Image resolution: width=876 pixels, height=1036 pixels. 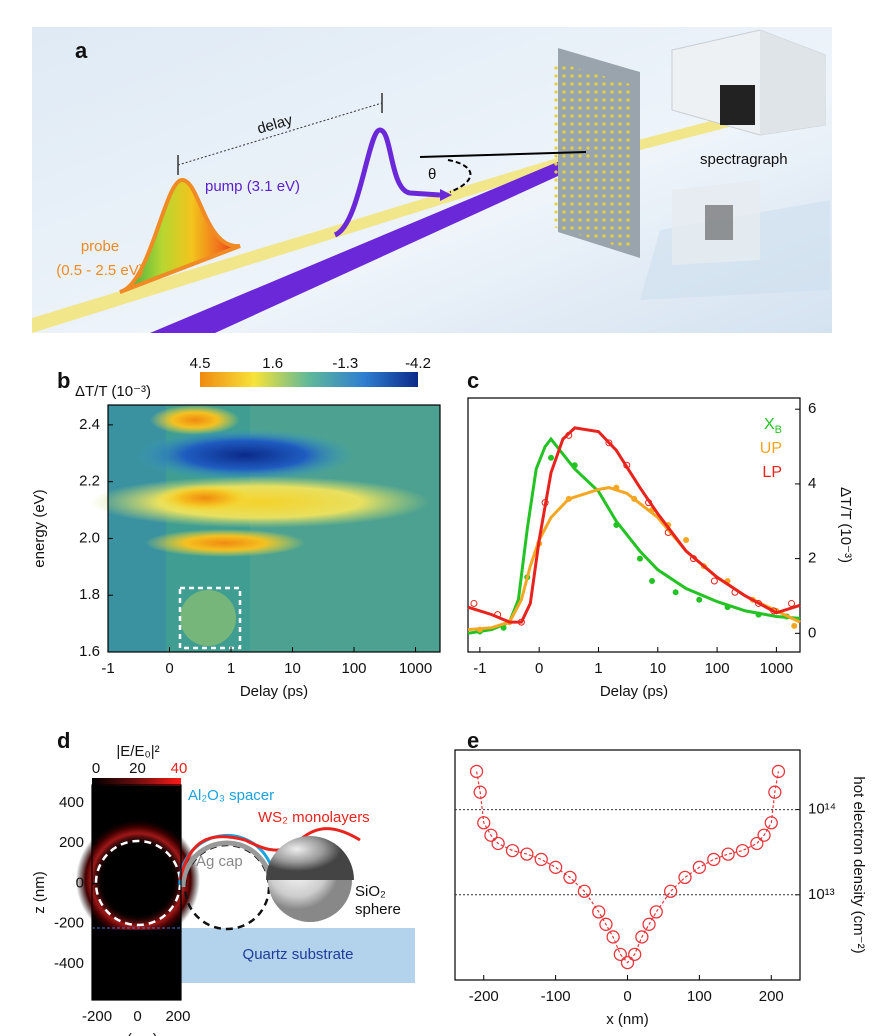 What do you see at coordinates (89, 537) in the screenshot?
I see `y-tick-label: 2.0` at bounding box center [89, 537].